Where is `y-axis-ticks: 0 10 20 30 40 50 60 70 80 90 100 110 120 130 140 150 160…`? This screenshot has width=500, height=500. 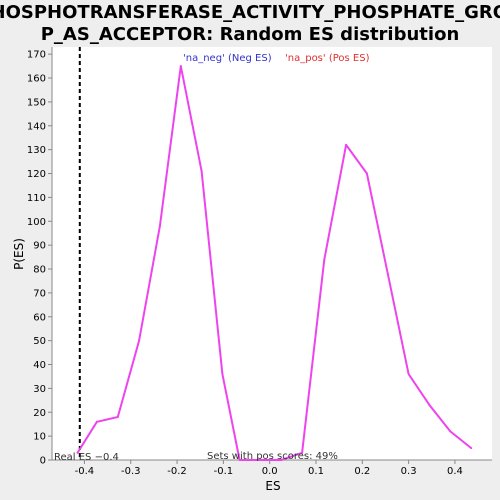 y-axis-ticks: 0 10 20 30 40 50 60 70 80 90 100 110 120 130 140 150 160… is located at coordinates (39, 258).